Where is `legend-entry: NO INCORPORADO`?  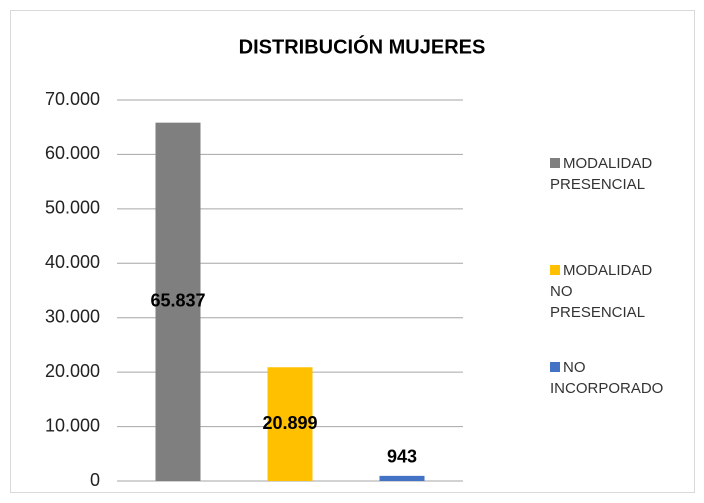 legend-entry: NO INCORPORADO is located at coordinates (625, 378).